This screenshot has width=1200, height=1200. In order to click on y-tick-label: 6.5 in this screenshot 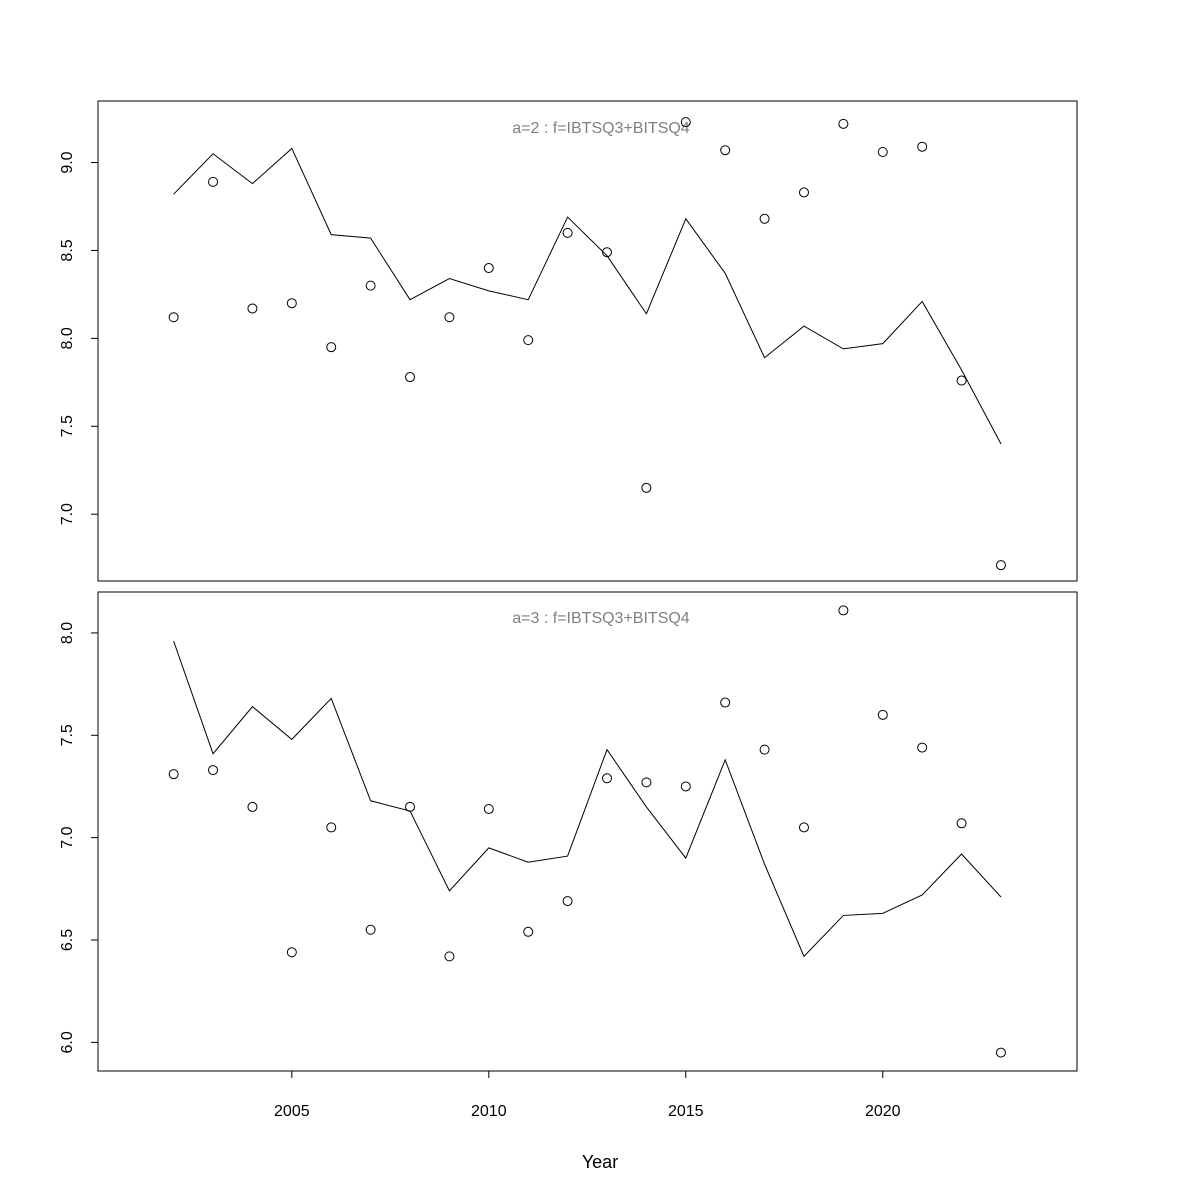, I will do `click(67, 940)`.